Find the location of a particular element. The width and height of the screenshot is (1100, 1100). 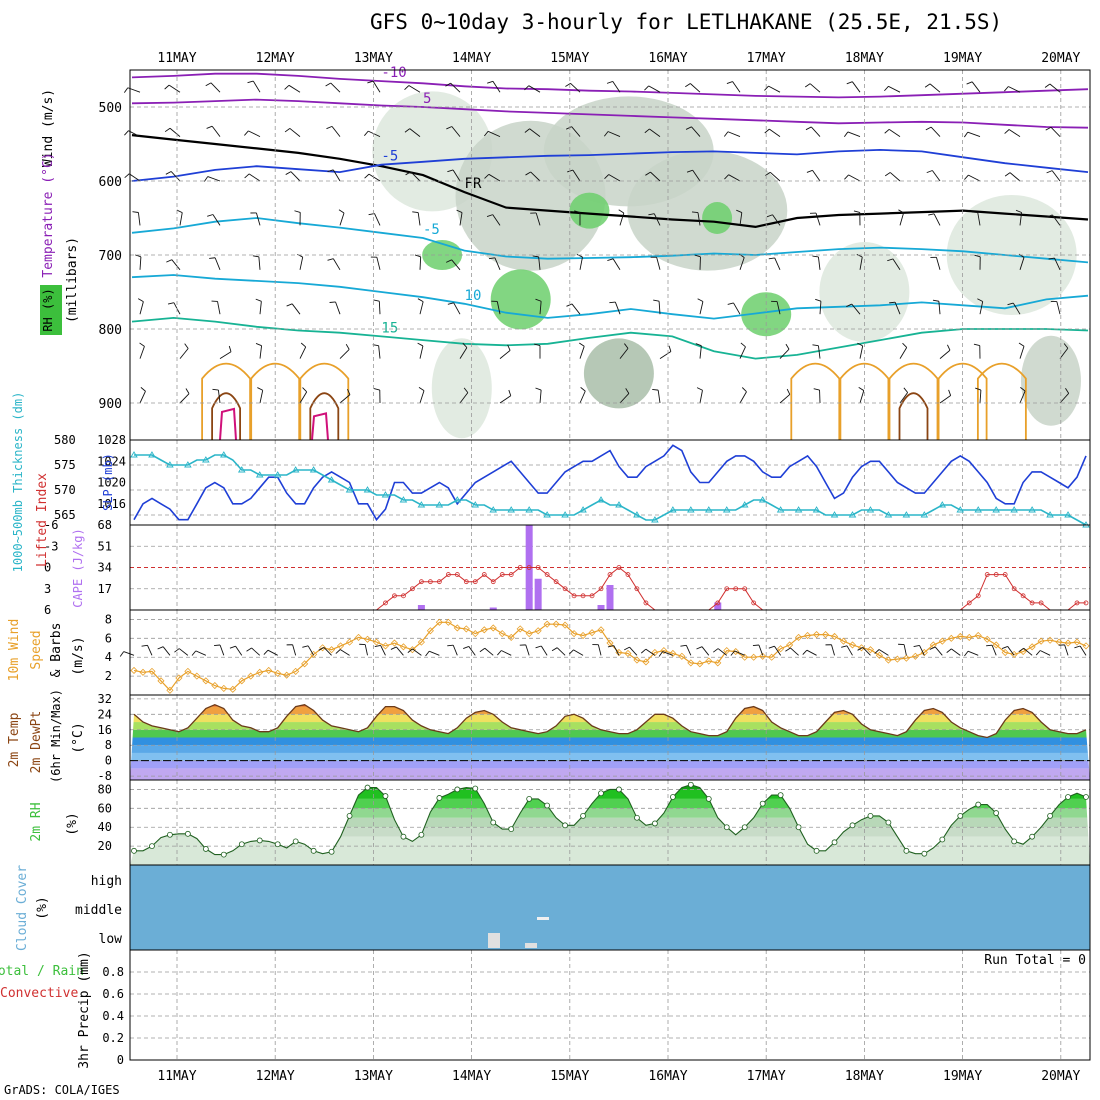

rh-axis-label: RH (%) is located at coordinates (48, 309).